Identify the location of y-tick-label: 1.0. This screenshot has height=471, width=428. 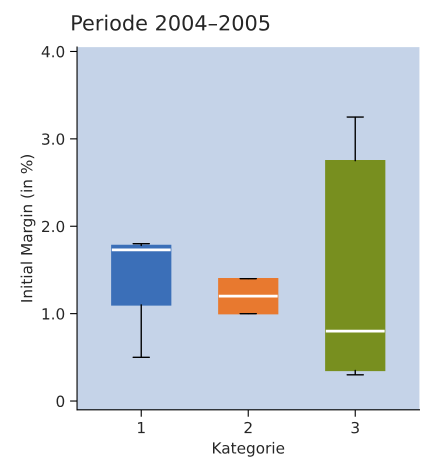
(53, 314).